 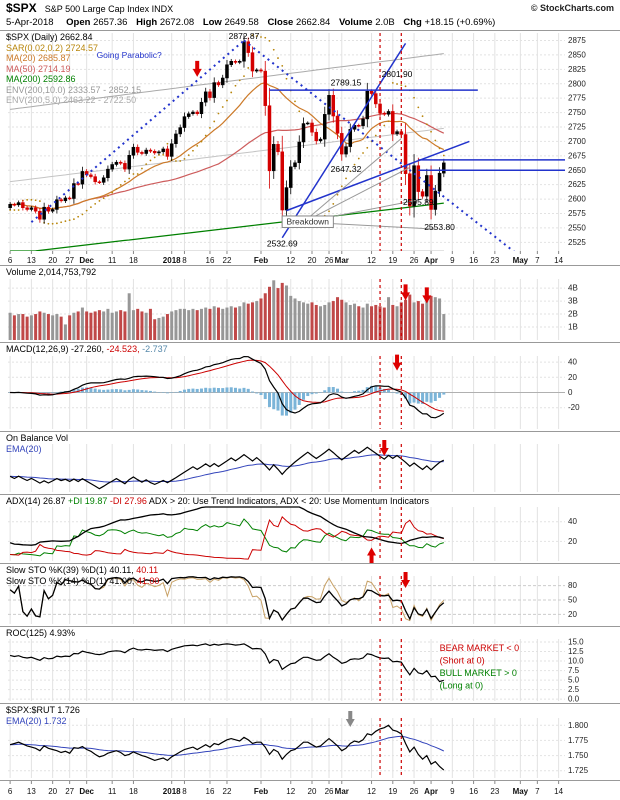 What do you see at coordinates (576, 651) in the screenshot?
I see `svg-text: 12.5` at bounding box center [576, 651].